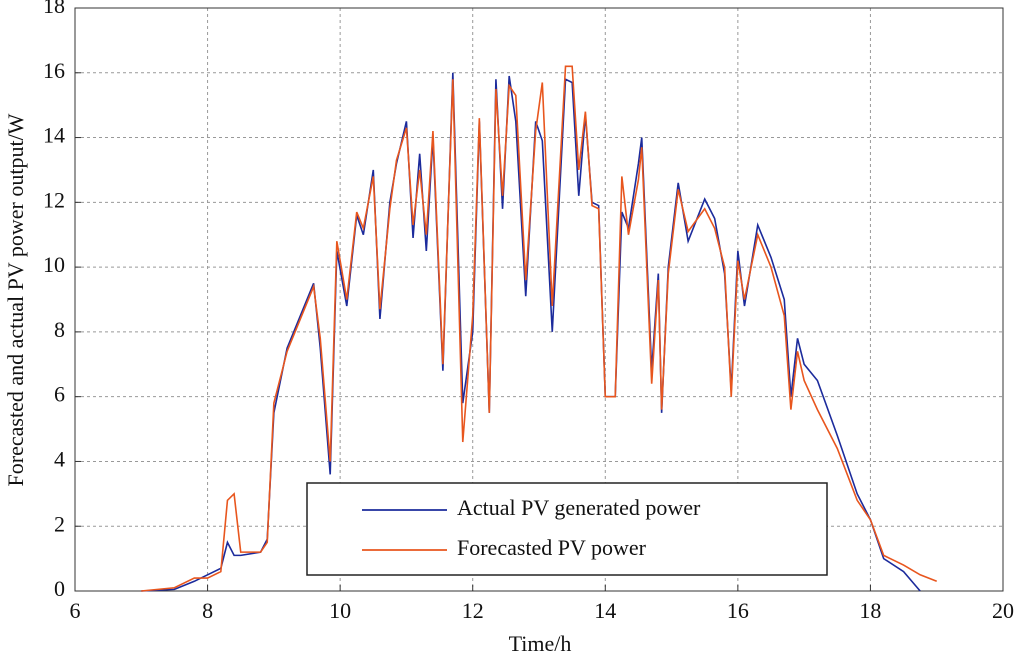  I want to click on y-tick-label: 18, so click(54, 9).